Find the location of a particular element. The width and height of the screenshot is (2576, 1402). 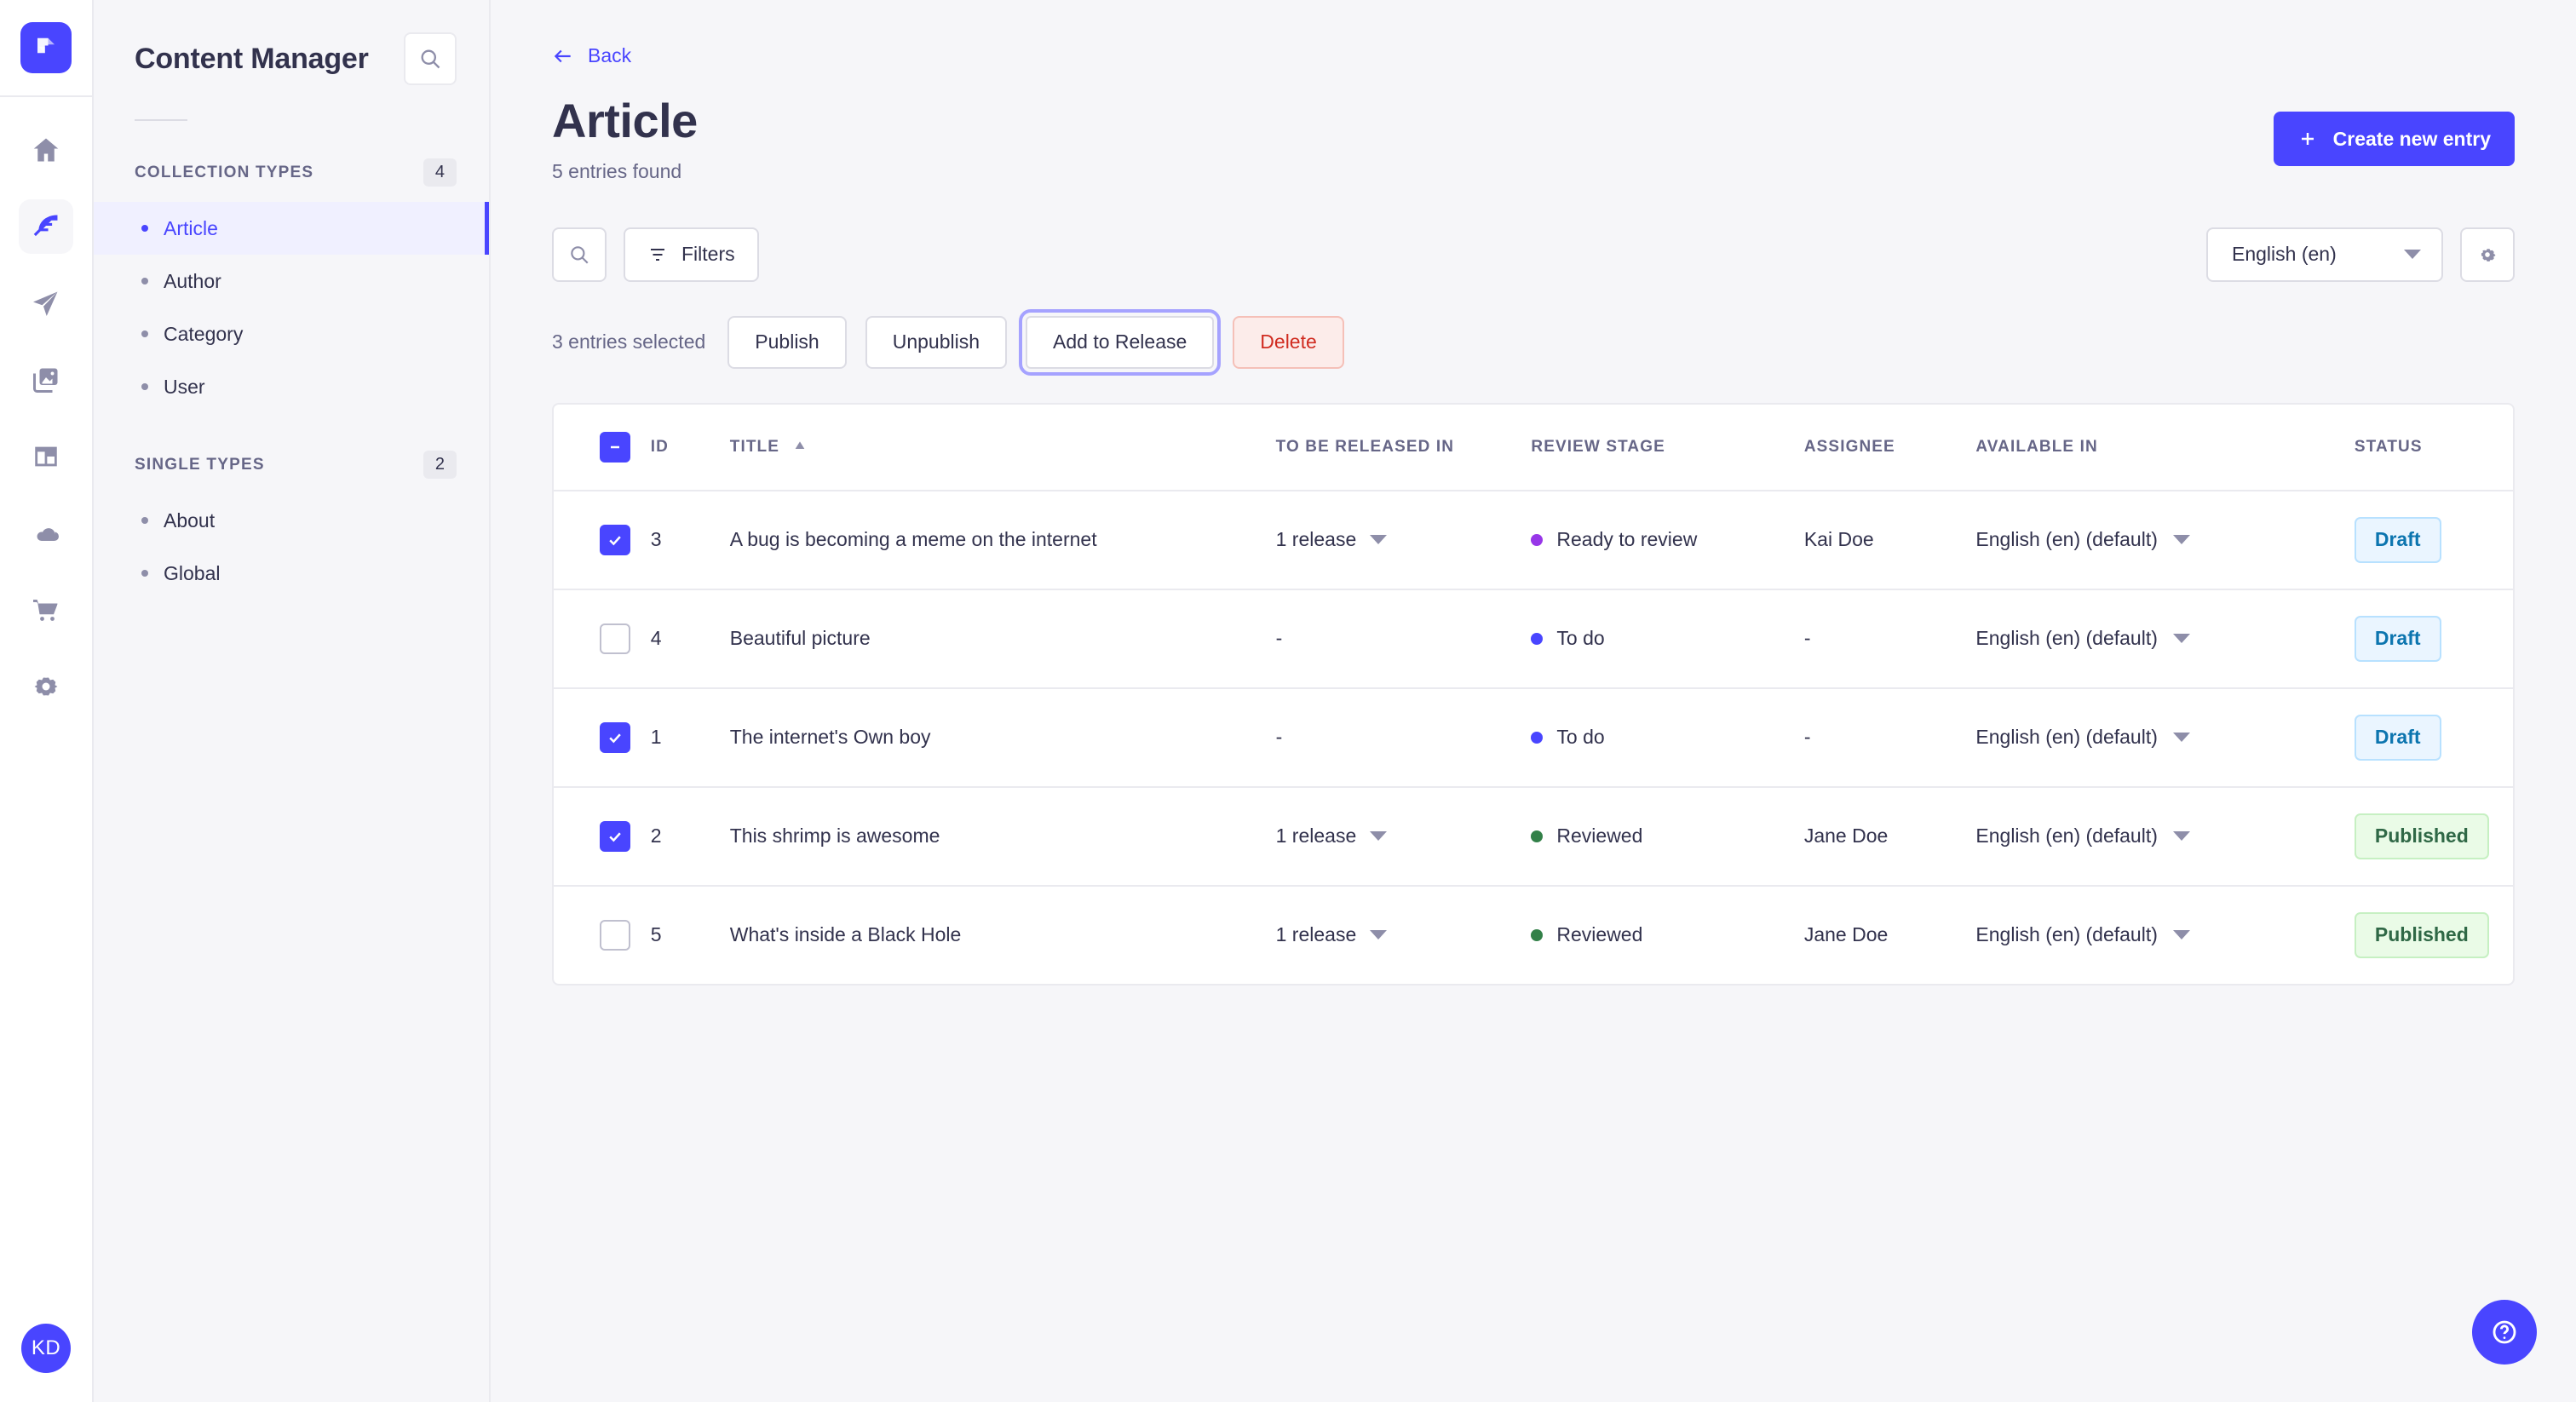

avatar-initials: KD is located at coordinates (46, 1347).